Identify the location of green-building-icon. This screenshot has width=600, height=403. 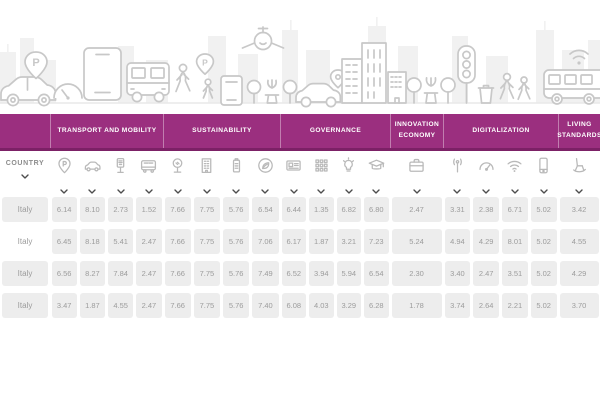
(206, 165).